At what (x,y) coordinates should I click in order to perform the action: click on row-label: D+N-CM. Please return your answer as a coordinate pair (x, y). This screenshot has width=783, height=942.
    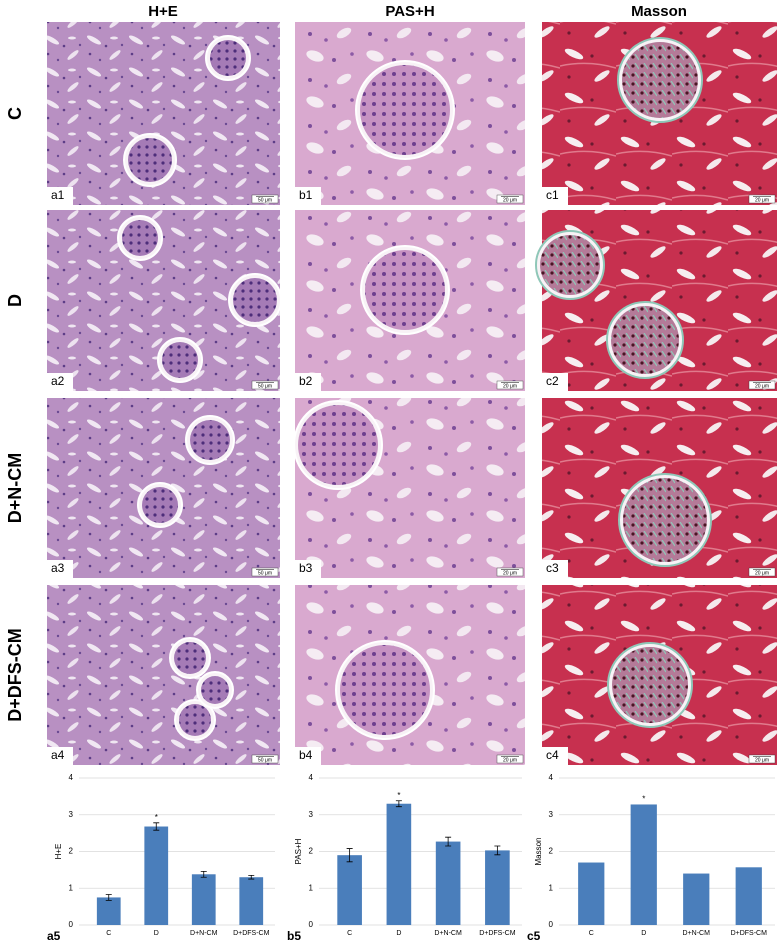
    Looking at the image, I should click on (15, 488).